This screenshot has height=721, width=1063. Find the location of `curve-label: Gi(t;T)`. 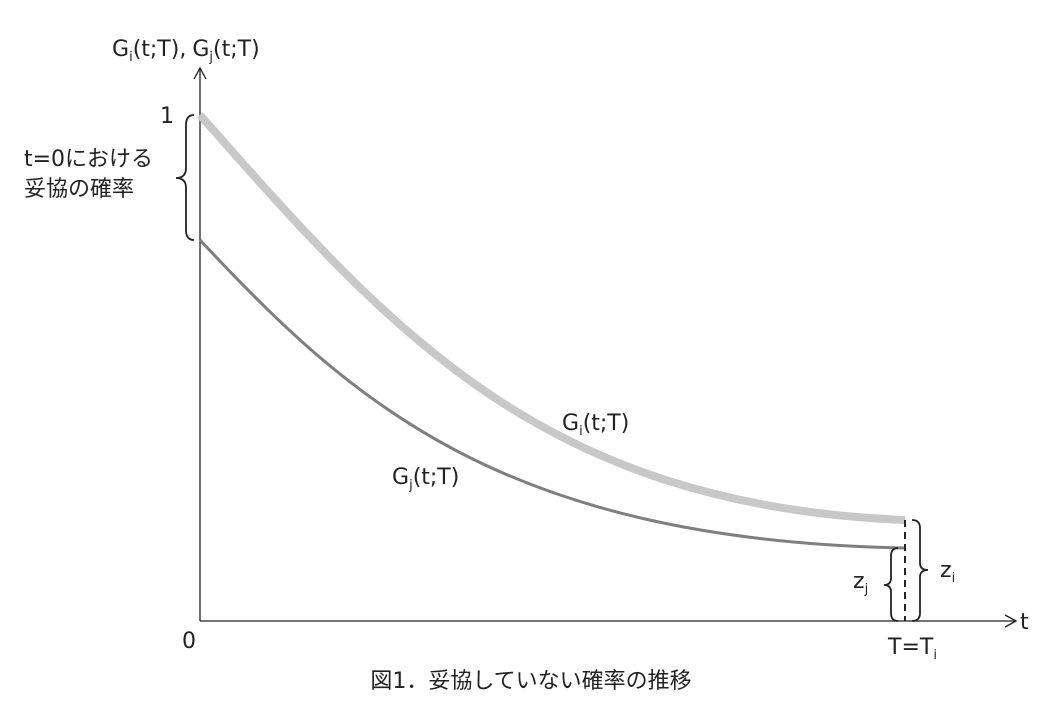

curve-label: Gi(t;T) is located at coordinates (595, 425).